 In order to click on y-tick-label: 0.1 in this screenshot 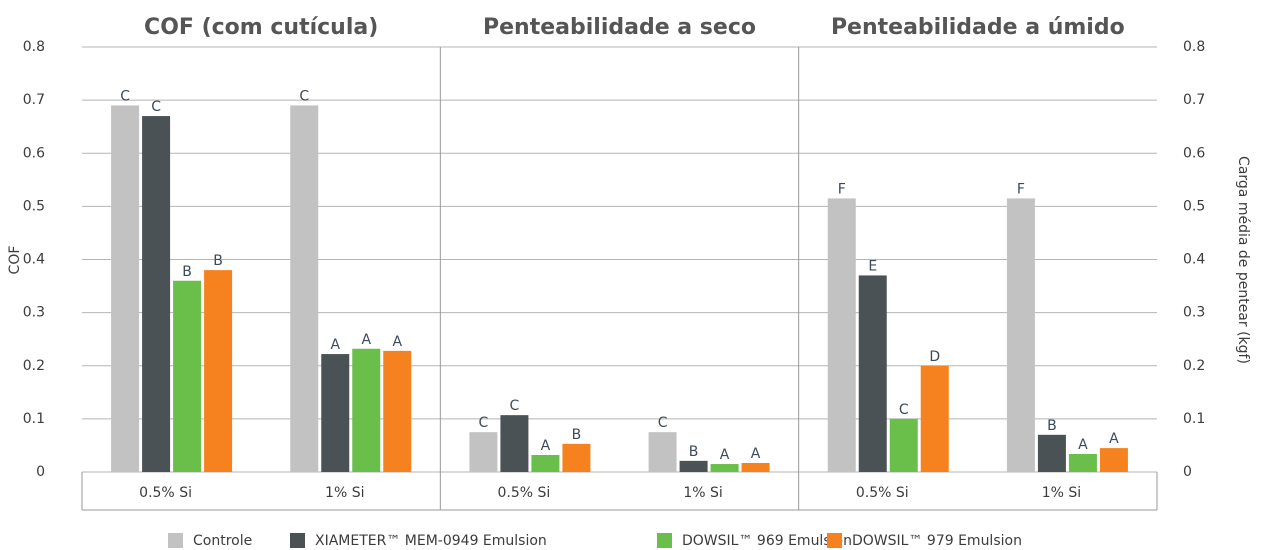, I will do `click(34, 419)`.